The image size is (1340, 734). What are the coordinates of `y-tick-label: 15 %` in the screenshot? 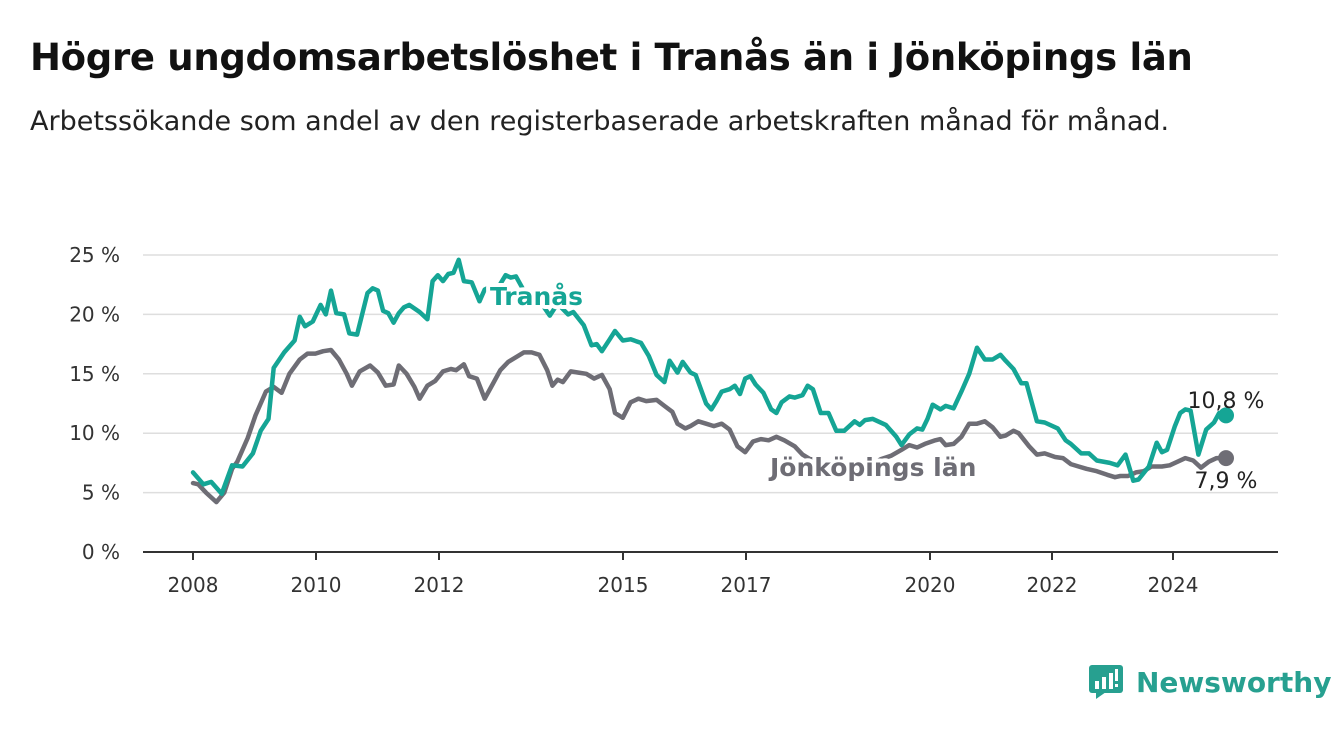 It's located at (94, 374).